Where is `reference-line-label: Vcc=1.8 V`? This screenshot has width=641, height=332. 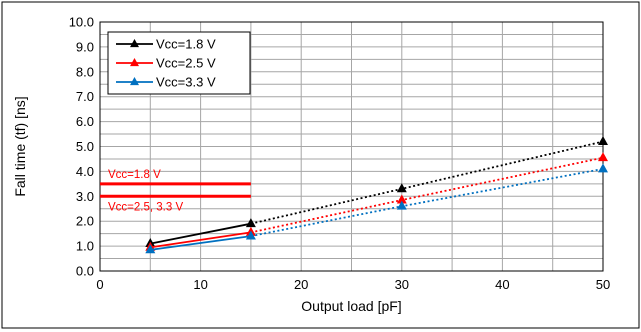
reference-line-label: Vcc=1.8 V is located at coordinates (134, 175).